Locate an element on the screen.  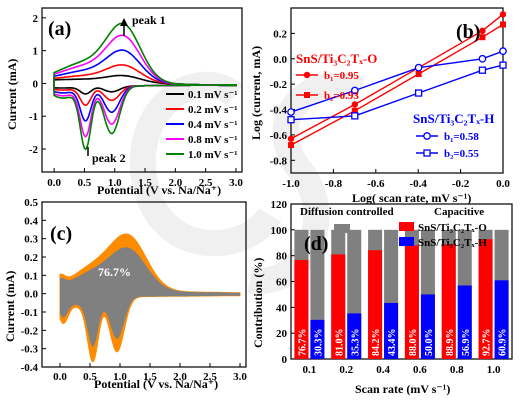
panel-d-ylabel: Contribution (%) is located at coordinates (258, 303).